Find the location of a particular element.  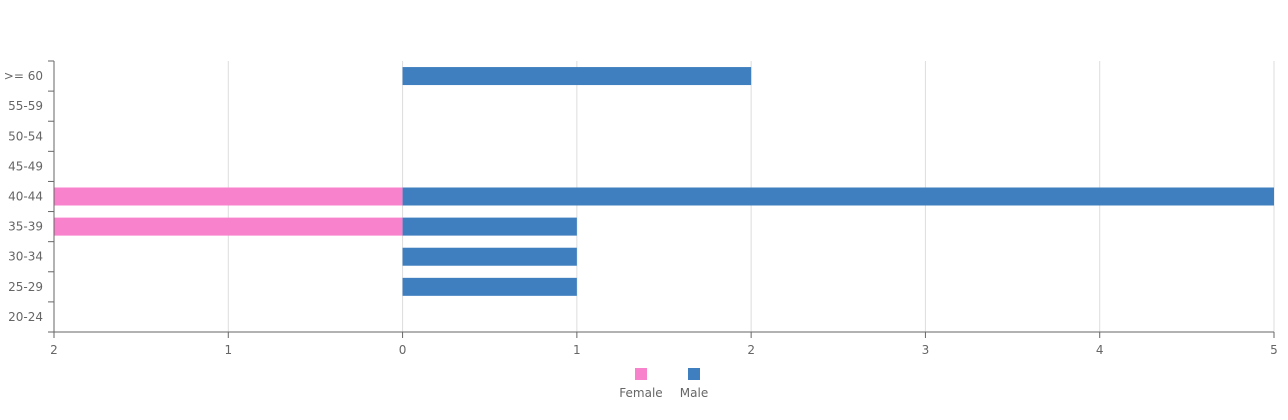

y-tick-label: 45-49 is located at coordinates (25, 166).